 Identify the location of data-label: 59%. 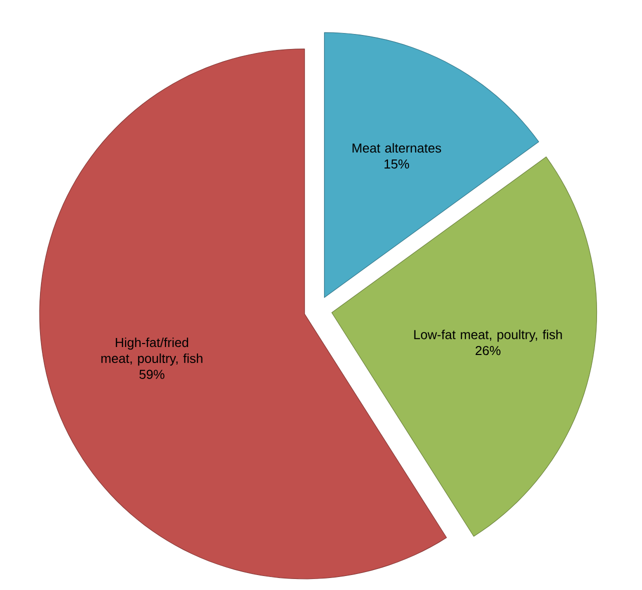
(151, 374).